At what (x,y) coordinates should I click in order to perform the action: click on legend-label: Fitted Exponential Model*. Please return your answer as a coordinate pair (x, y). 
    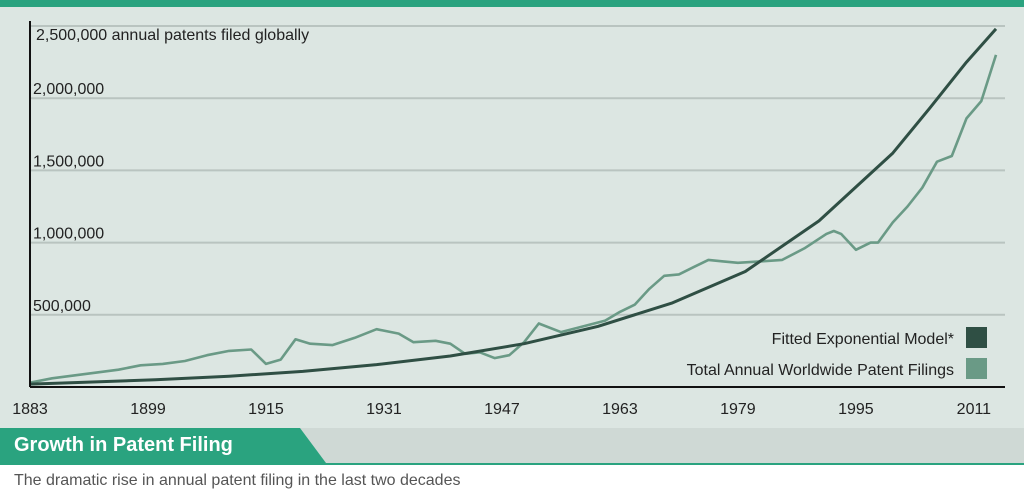
    Looking at the image, I should click on (863, 339).